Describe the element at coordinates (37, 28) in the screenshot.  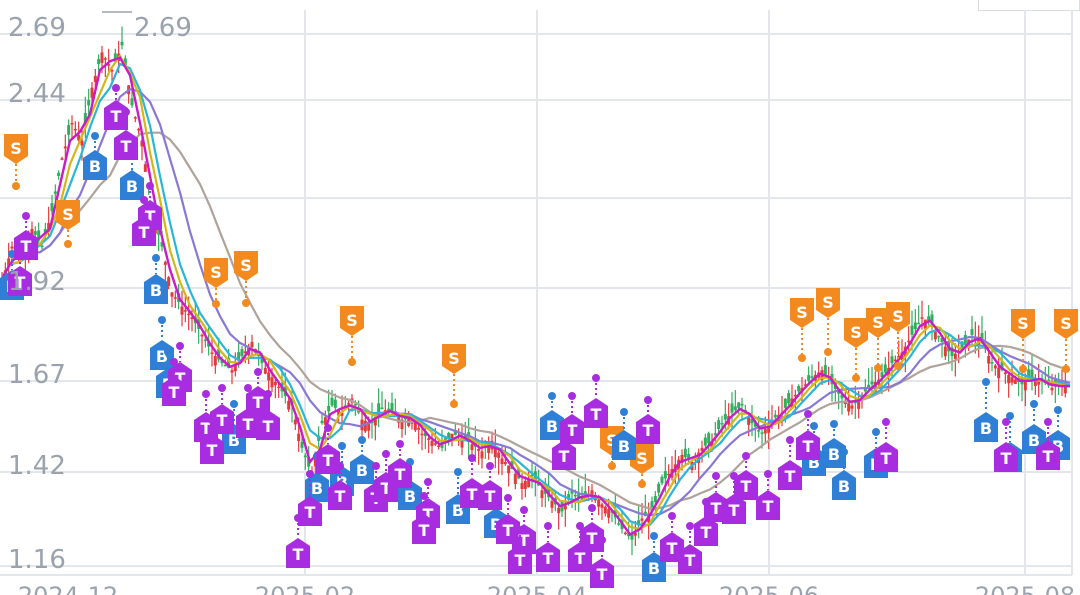
I see `y-tick-label: 2.69` at that location.